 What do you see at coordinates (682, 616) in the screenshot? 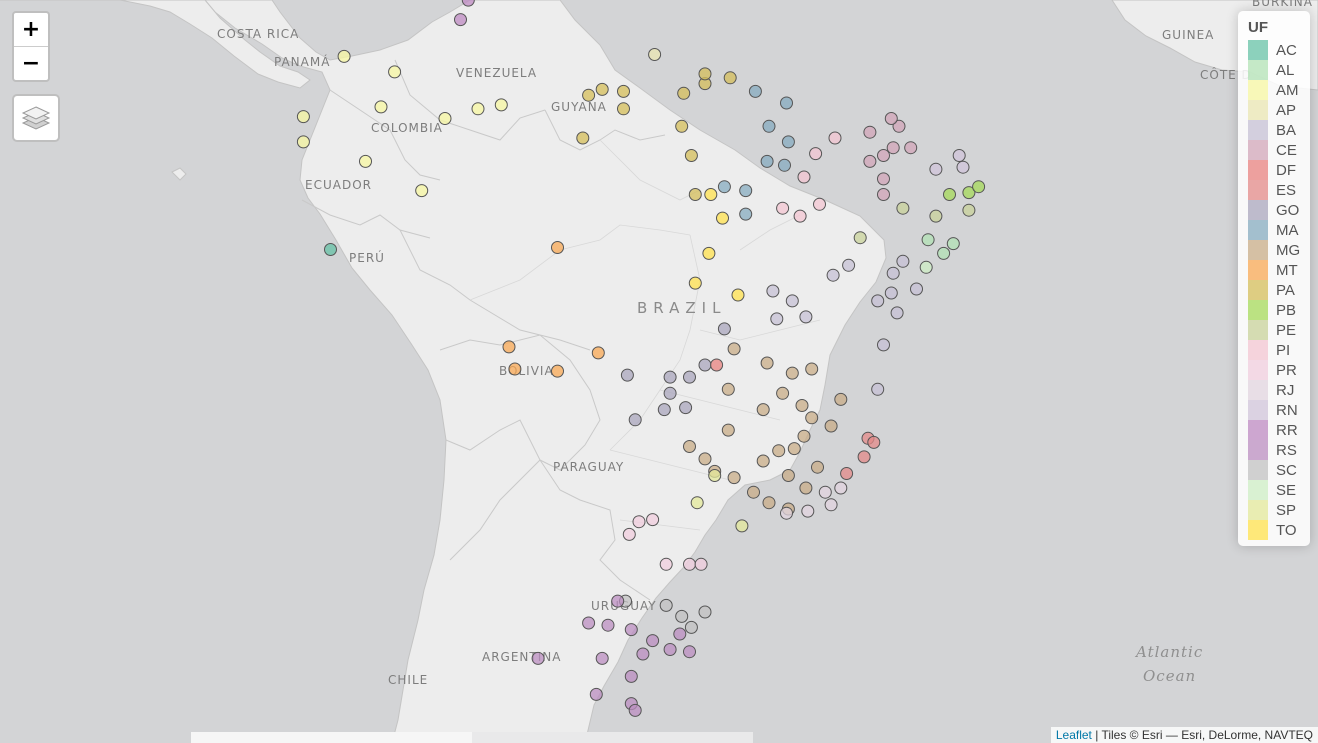
I see `city-marker-sc` at bounding box center [682, 616].